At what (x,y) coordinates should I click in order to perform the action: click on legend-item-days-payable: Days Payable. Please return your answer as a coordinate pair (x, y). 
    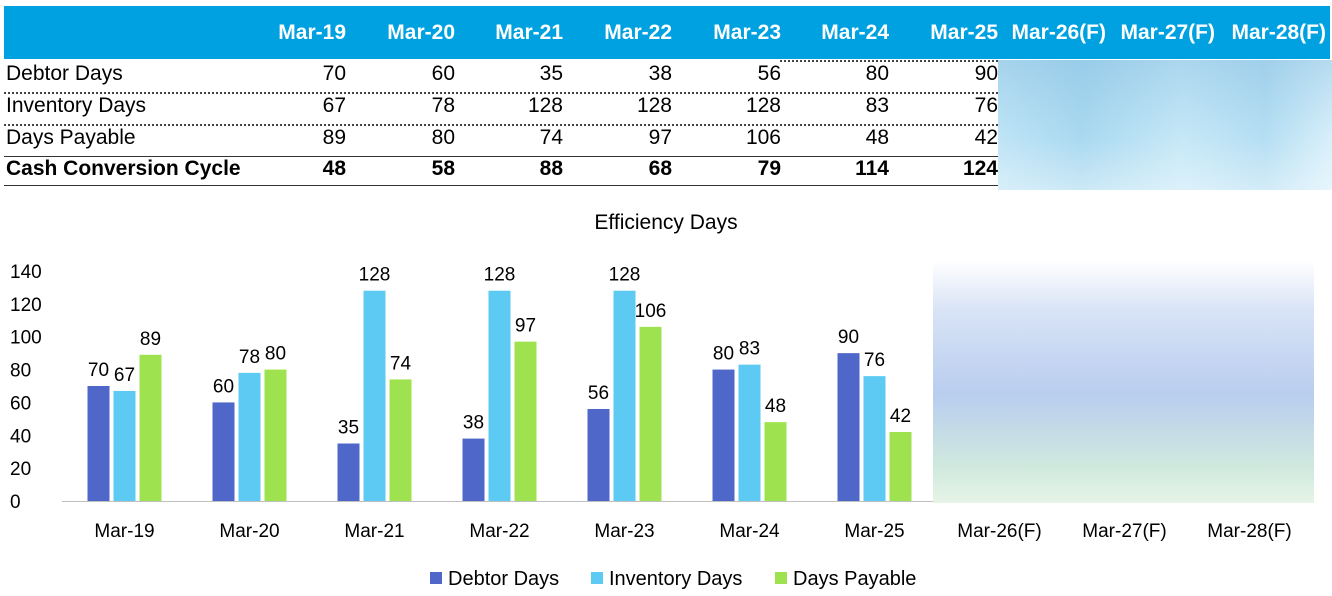
    Looking at the image, I should click on (845, 579).